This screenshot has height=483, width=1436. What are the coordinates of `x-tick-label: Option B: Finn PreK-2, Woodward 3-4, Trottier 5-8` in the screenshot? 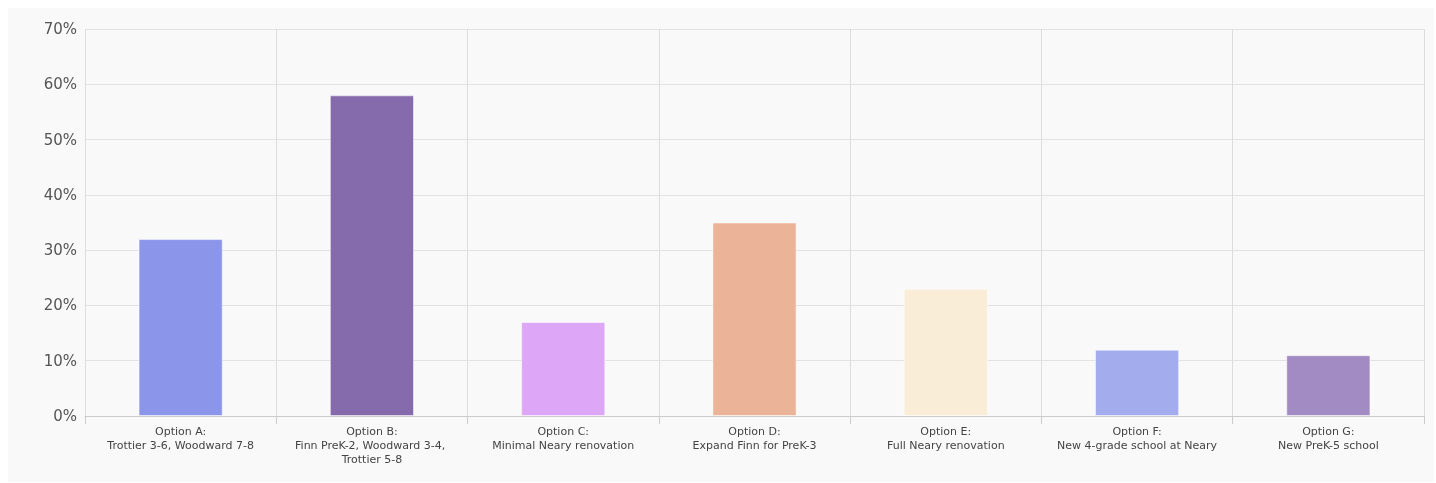 It's located at (372, 445).